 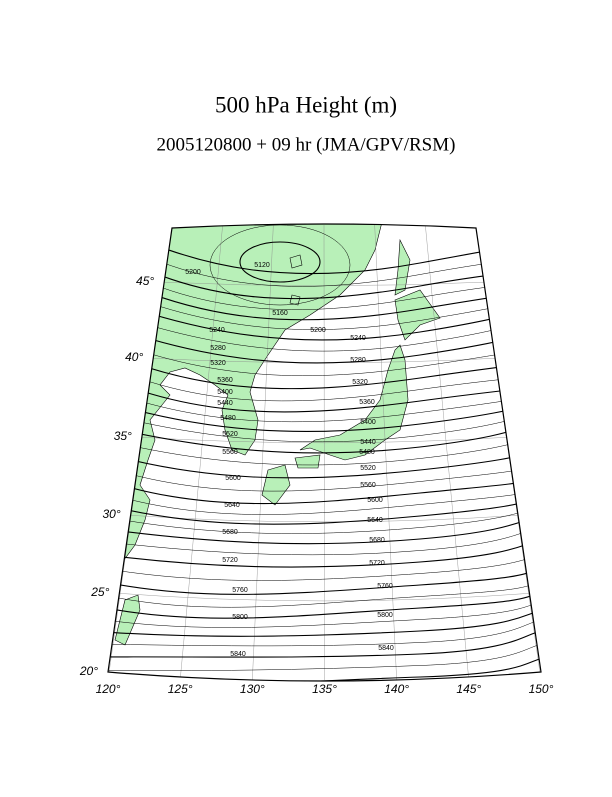 I want to click on subtitle: 2005120800 + 09 hr (JMA/GPV/RSM), so click(x=306, y=144).